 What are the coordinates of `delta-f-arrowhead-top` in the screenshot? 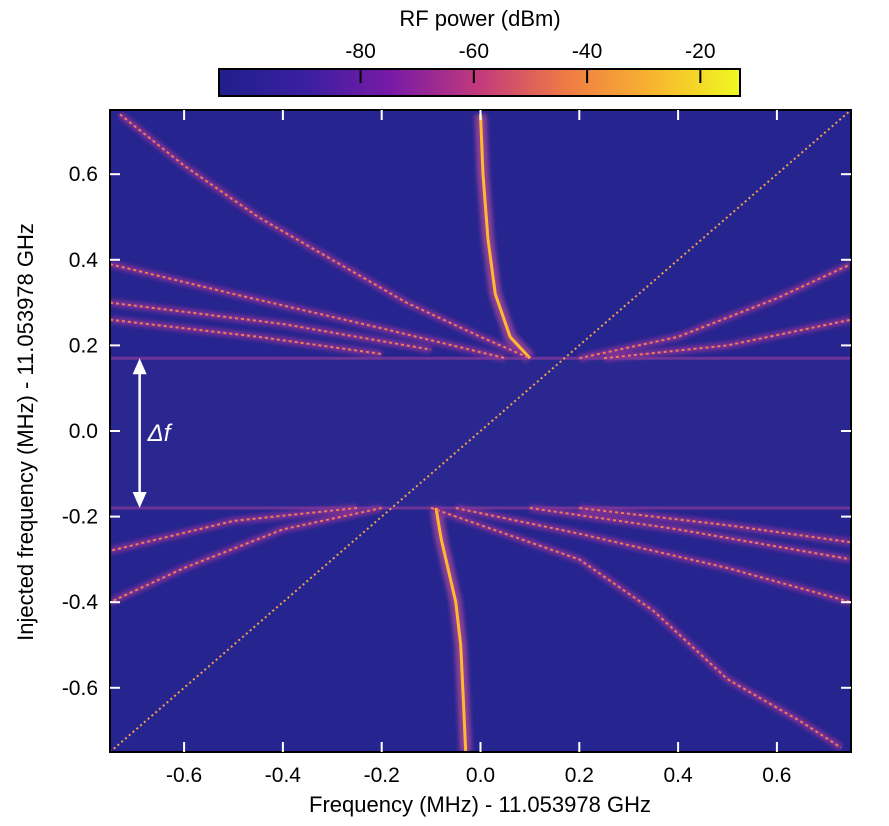 It's located at (139, 366).